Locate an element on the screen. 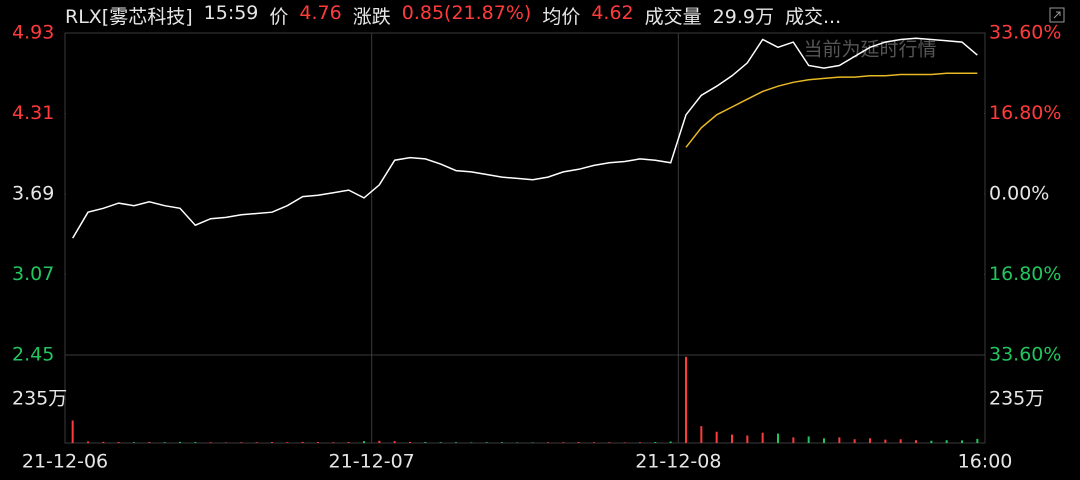  price-line is located at coordinates (831, 110).